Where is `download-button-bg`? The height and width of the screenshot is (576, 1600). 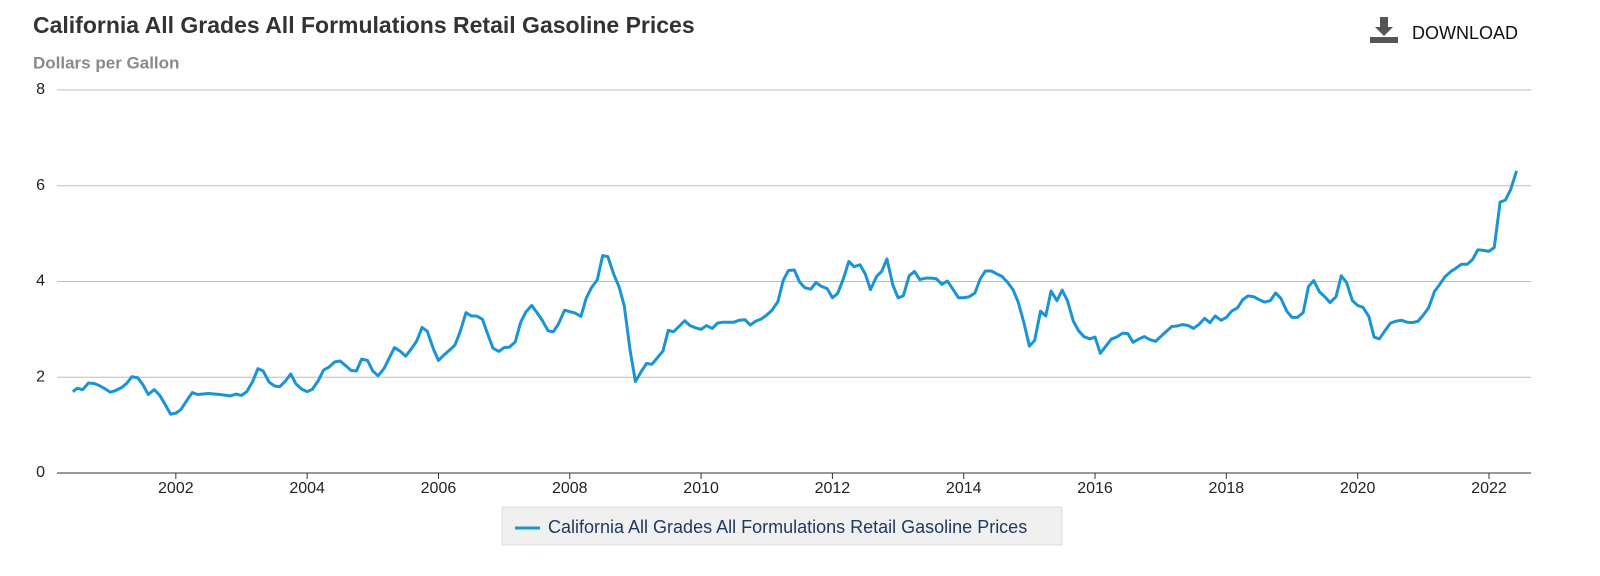
download-button-bg is located at coordinates (1445, 33).